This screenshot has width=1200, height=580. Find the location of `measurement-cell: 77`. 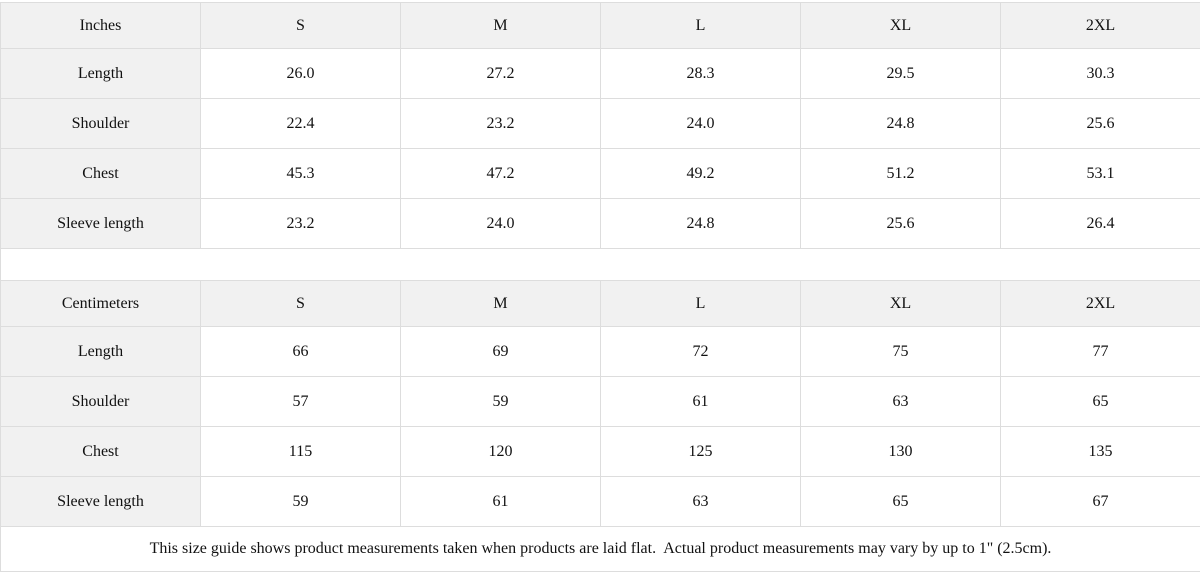

measurement-cell: 77 is located at coordinates (1100, 351).